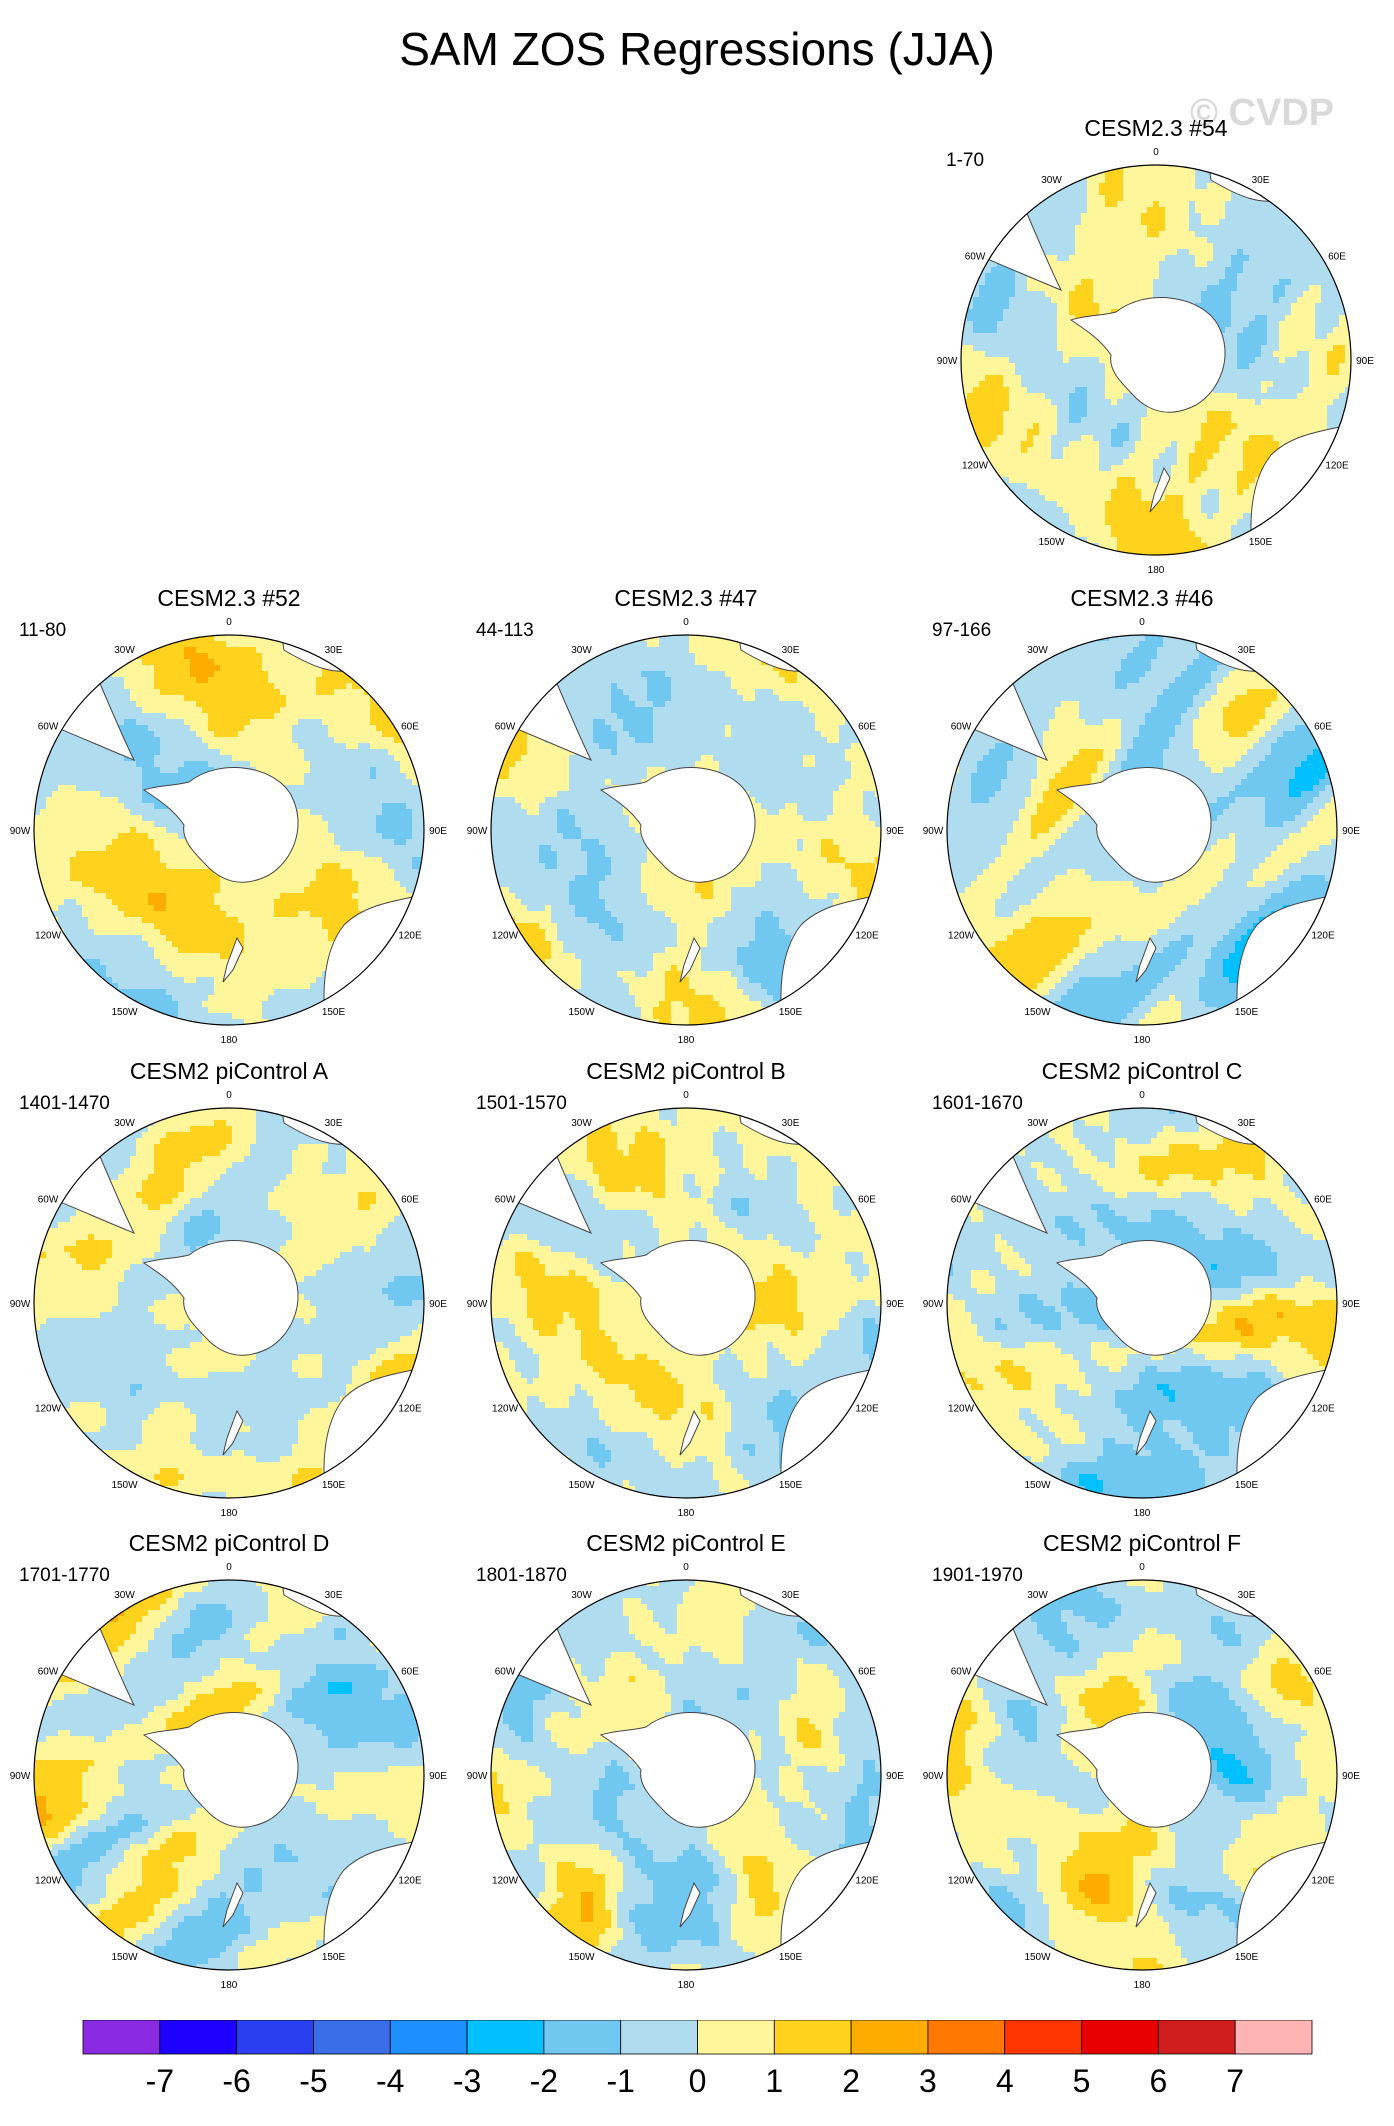 The image size is (1394, 2126). Describe the element at coordinates (977, 1104) in the screenshot. I see `panel-years: 1601-1670` at that location.